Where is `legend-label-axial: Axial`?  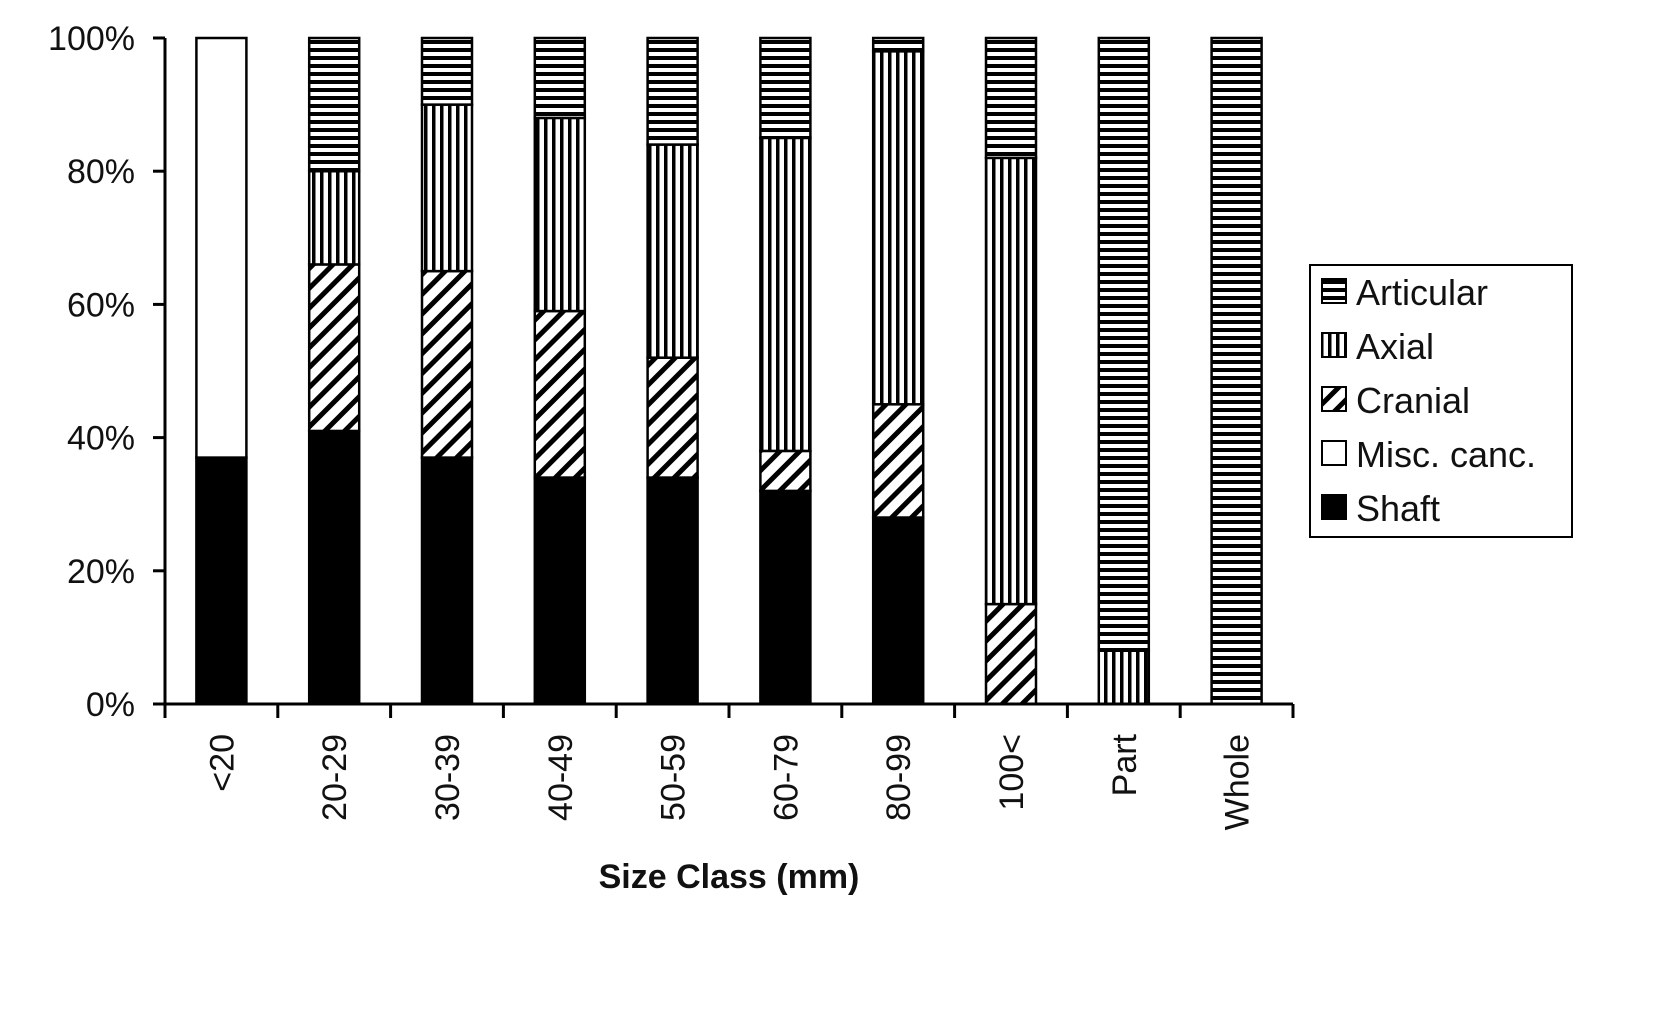 legend-label-axial: Axial is located at coordinates (1395, 346).